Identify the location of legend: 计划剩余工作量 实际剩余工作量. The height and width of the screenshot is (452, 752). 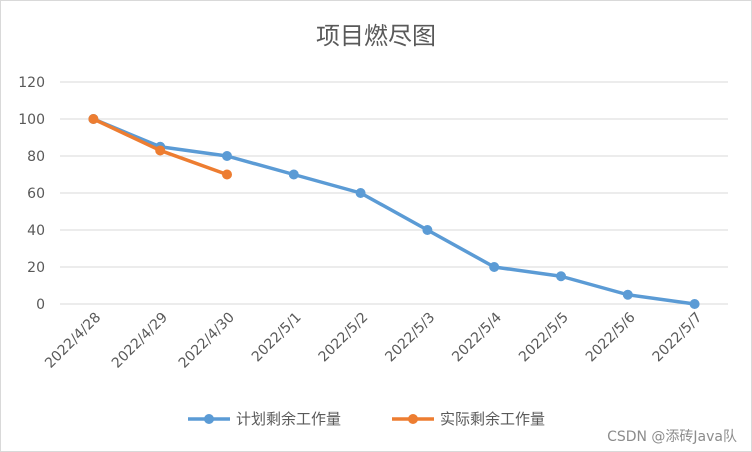
(366, 419).